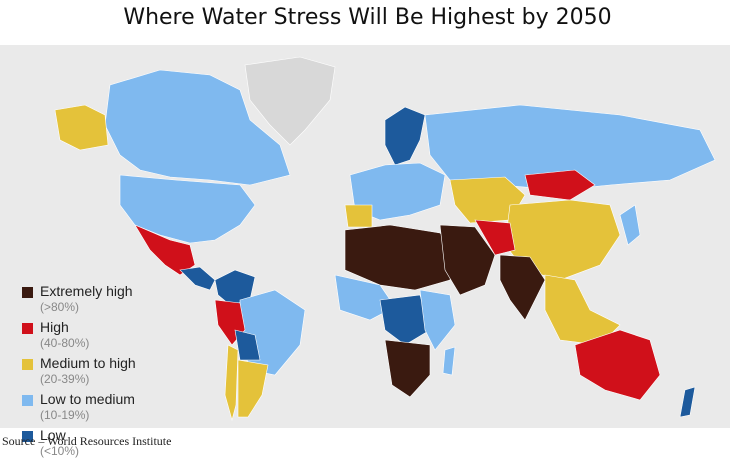 This screenshot has height=463, width=735. Describe the element at coordinates (65, 379) in the screenshot. I see `legend-range: (20-39%)` at that location.